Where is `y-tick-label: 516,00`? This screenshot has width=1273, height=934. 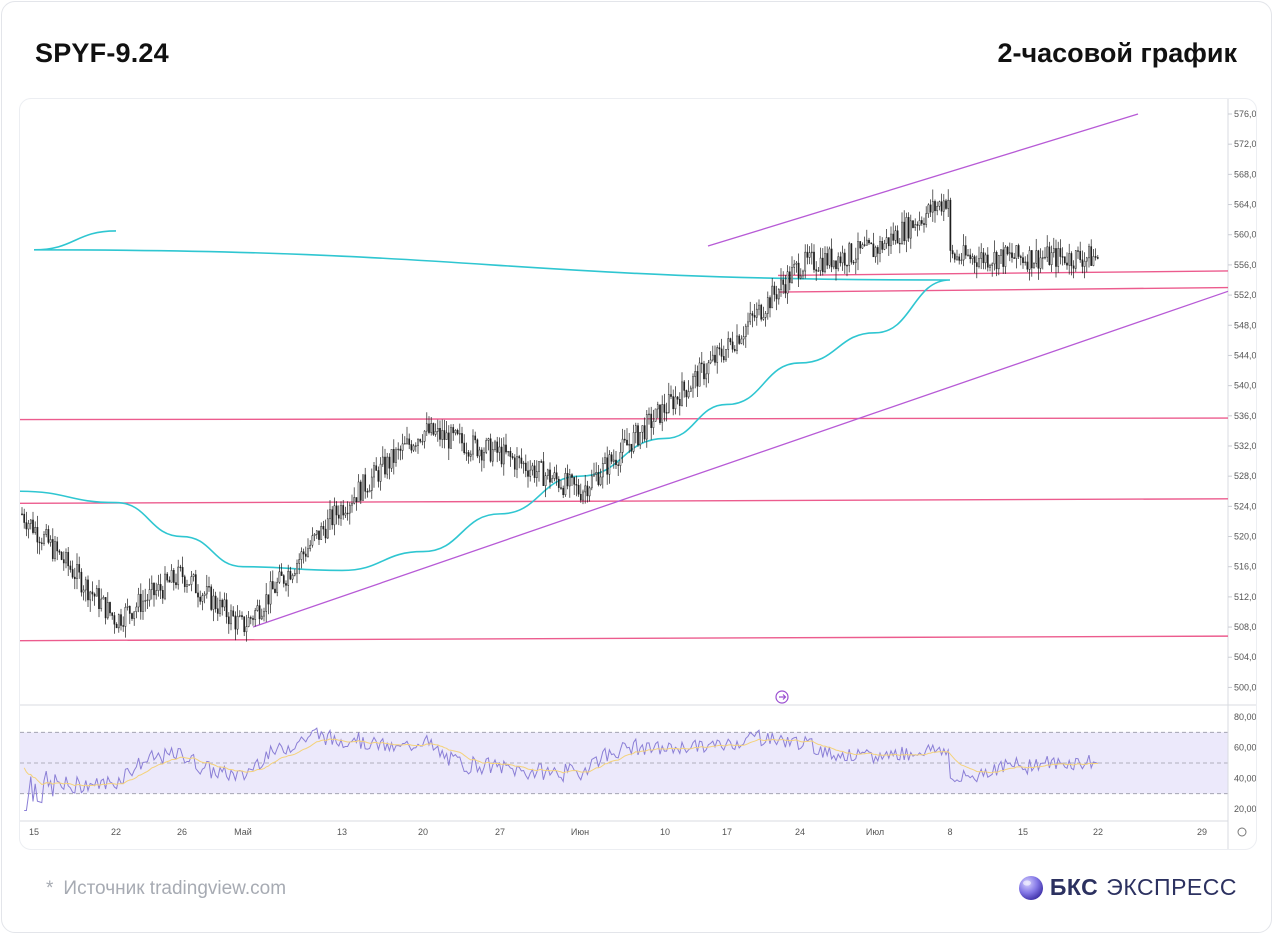
y-tick-label: 516,00 is located at coordinates (1245, 567).